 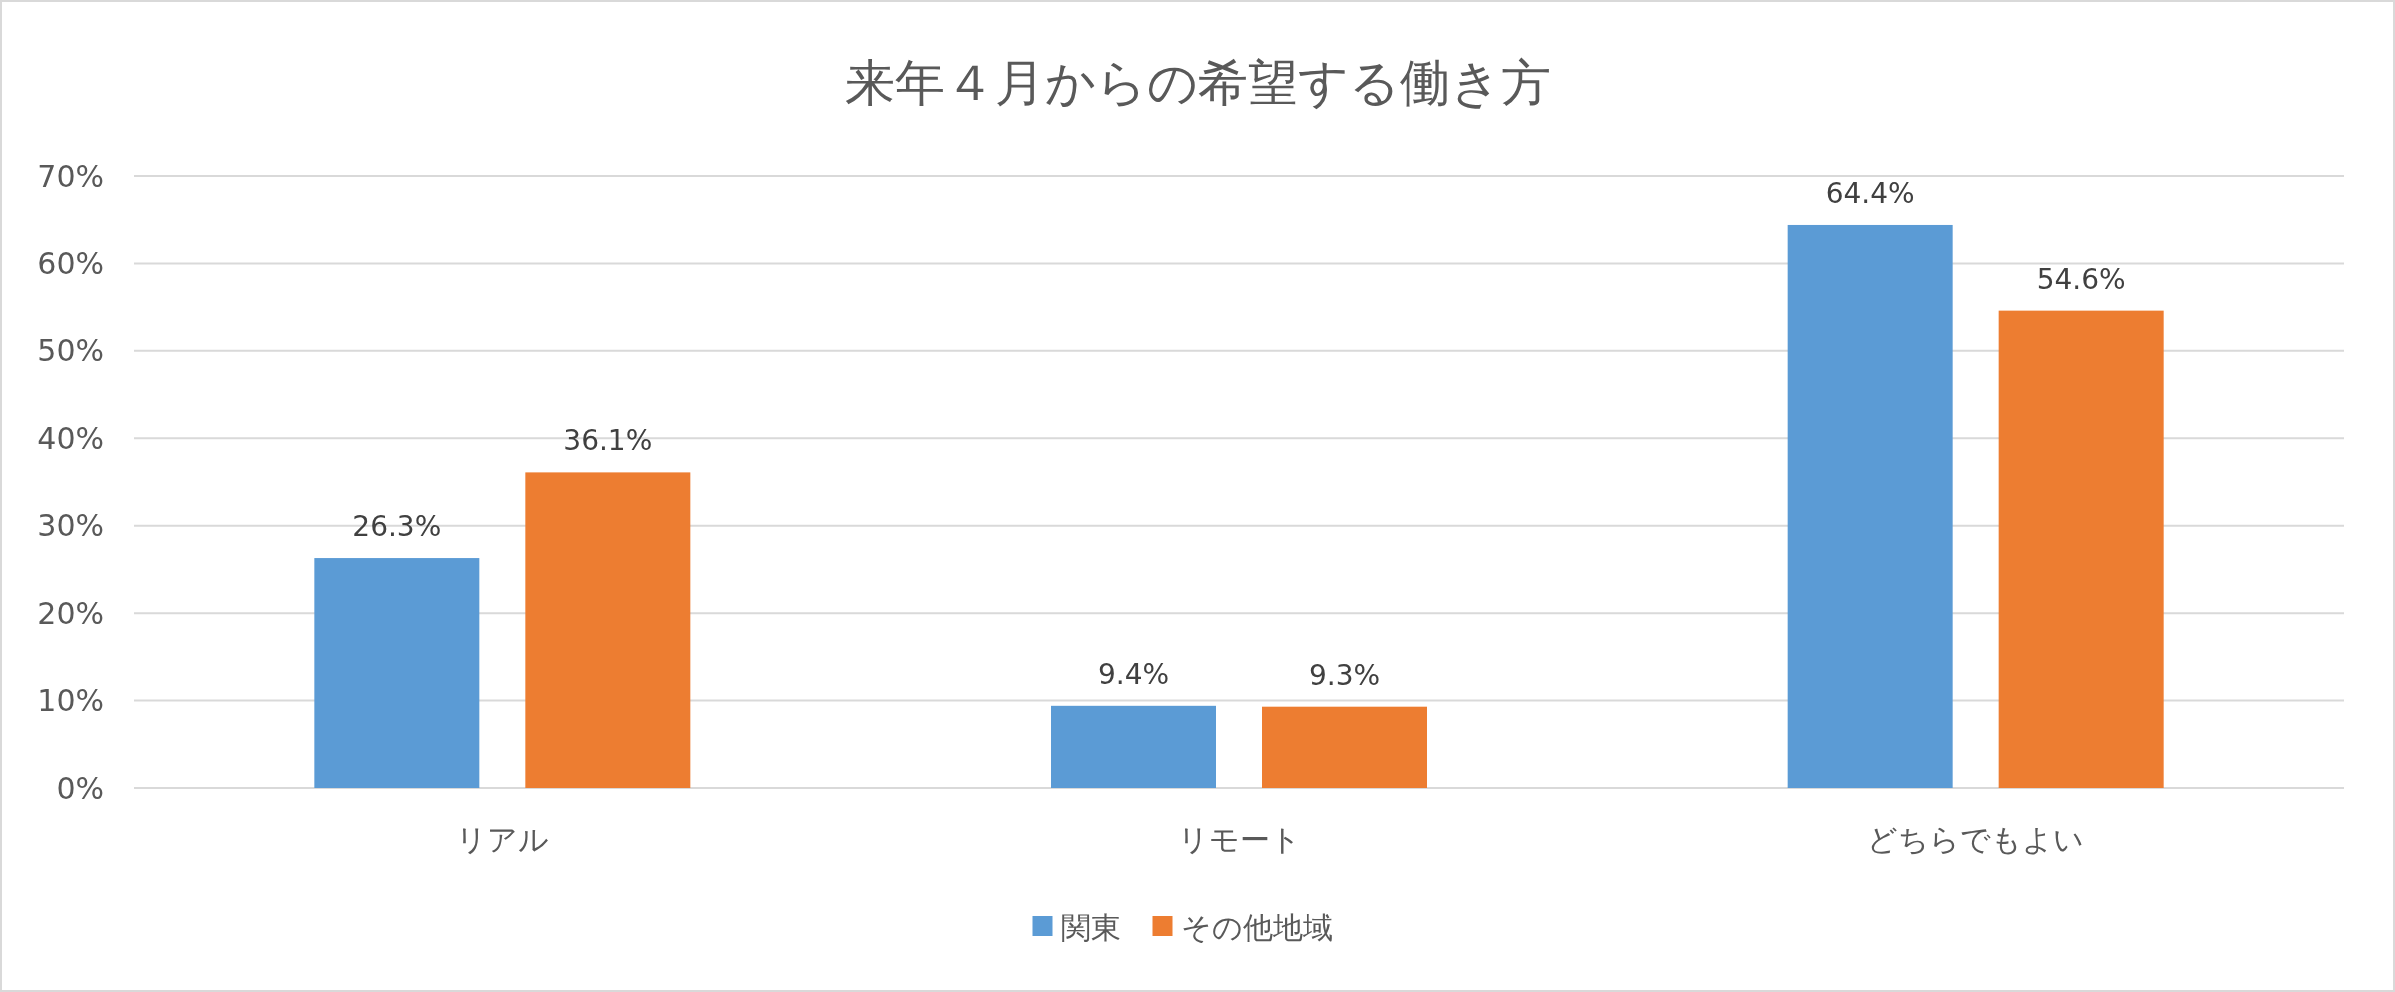 What do you see at coordinates (502, 839) in the screenshot?
I see `x-tick-label: リアル` at bounding box center [502, 839].